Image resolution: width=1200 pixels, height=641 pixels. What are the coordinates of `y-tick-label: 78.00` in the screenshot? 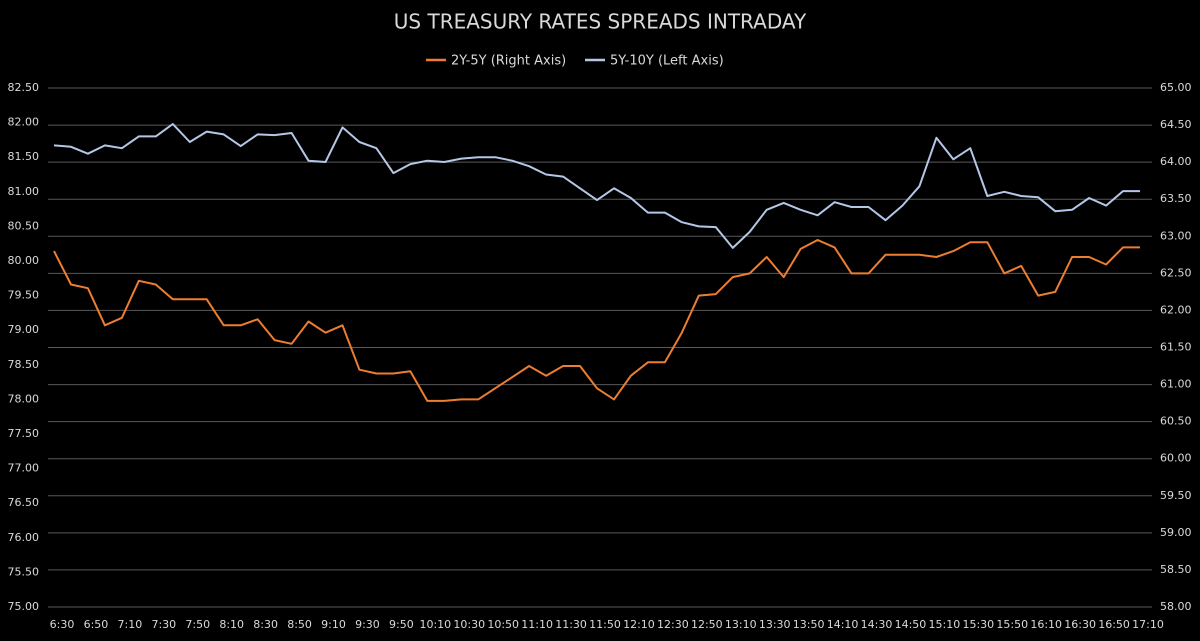 It's located at (24, 398).